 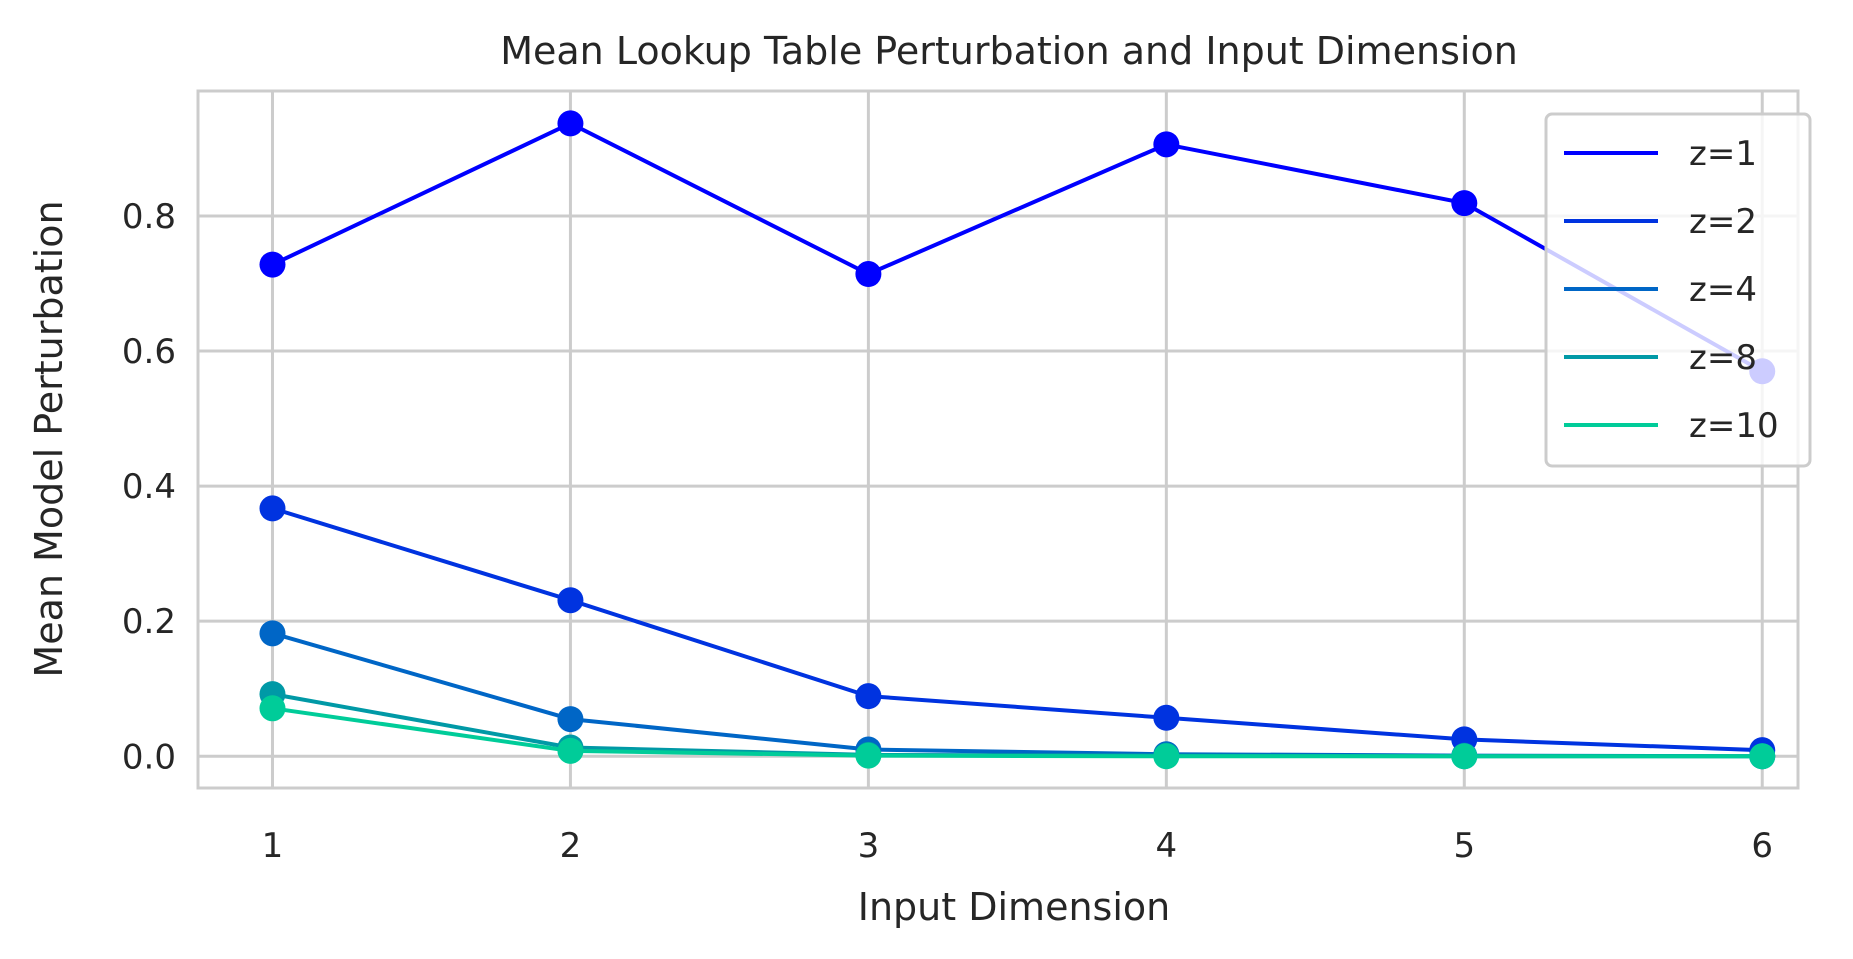 I want to click on legend-box, so click(x=1678, y=290).